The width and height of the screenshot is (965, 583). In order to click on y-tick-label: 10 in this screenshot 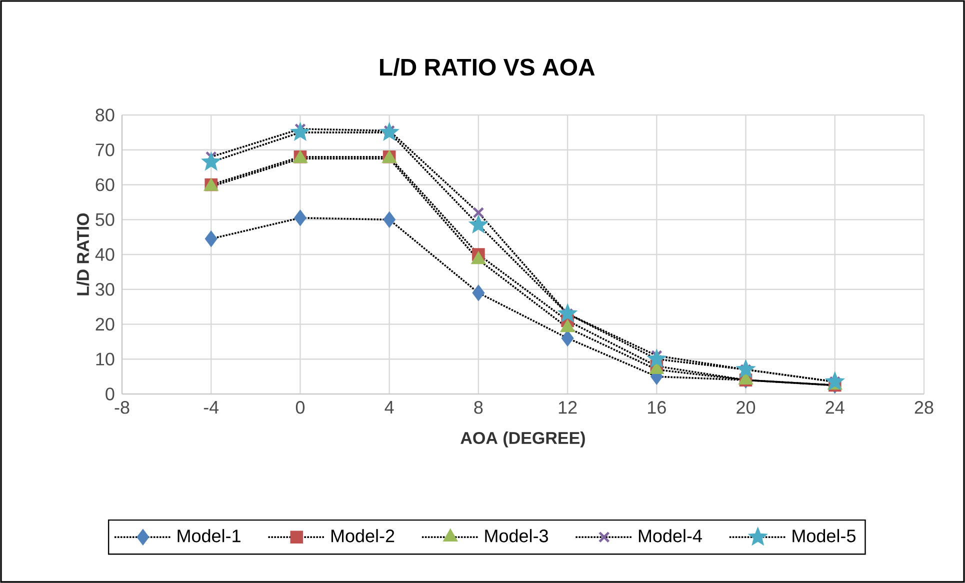, I will do `click(105, 359)`.